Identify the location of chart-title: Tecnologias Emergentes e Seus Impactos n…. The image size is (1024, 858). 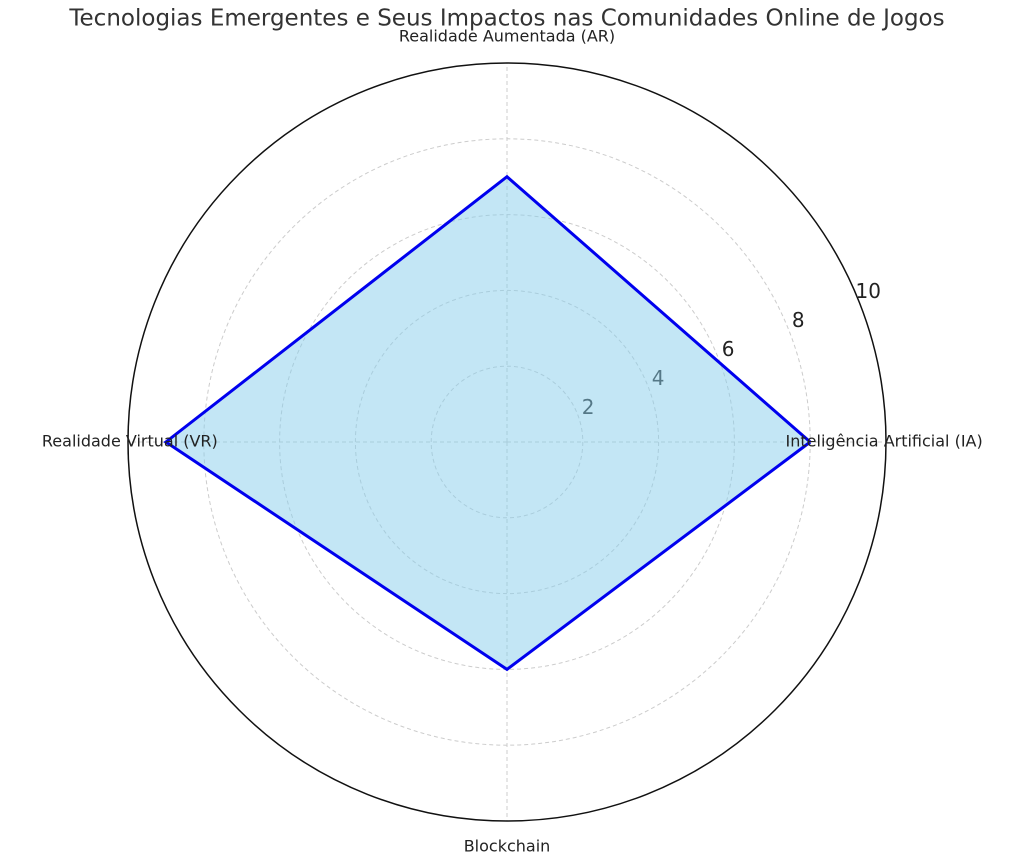
(506, 19).